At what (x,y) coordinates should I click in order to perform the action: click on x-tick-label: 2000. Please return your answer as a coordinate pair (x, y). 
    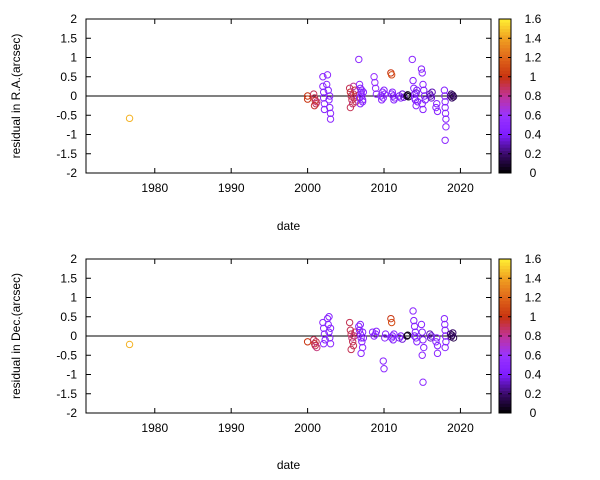
    Looking at the image, I should click on (307, 428).